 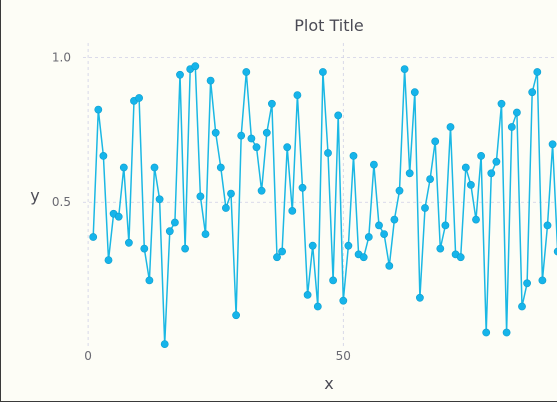 I want to click on y-axis-label: y, so click(x=34, y=195).